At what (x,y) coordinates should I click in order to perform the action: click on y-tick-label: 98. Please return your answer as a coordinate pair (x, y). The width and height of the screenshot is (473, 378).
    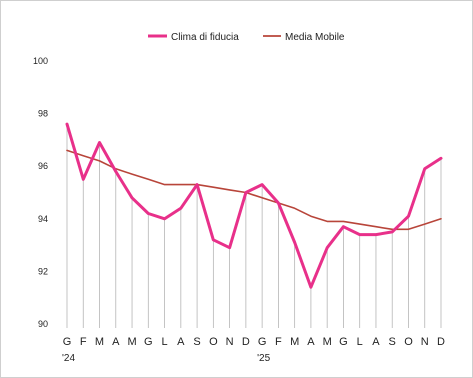
    Looking at the image, I should click on (43, 114).